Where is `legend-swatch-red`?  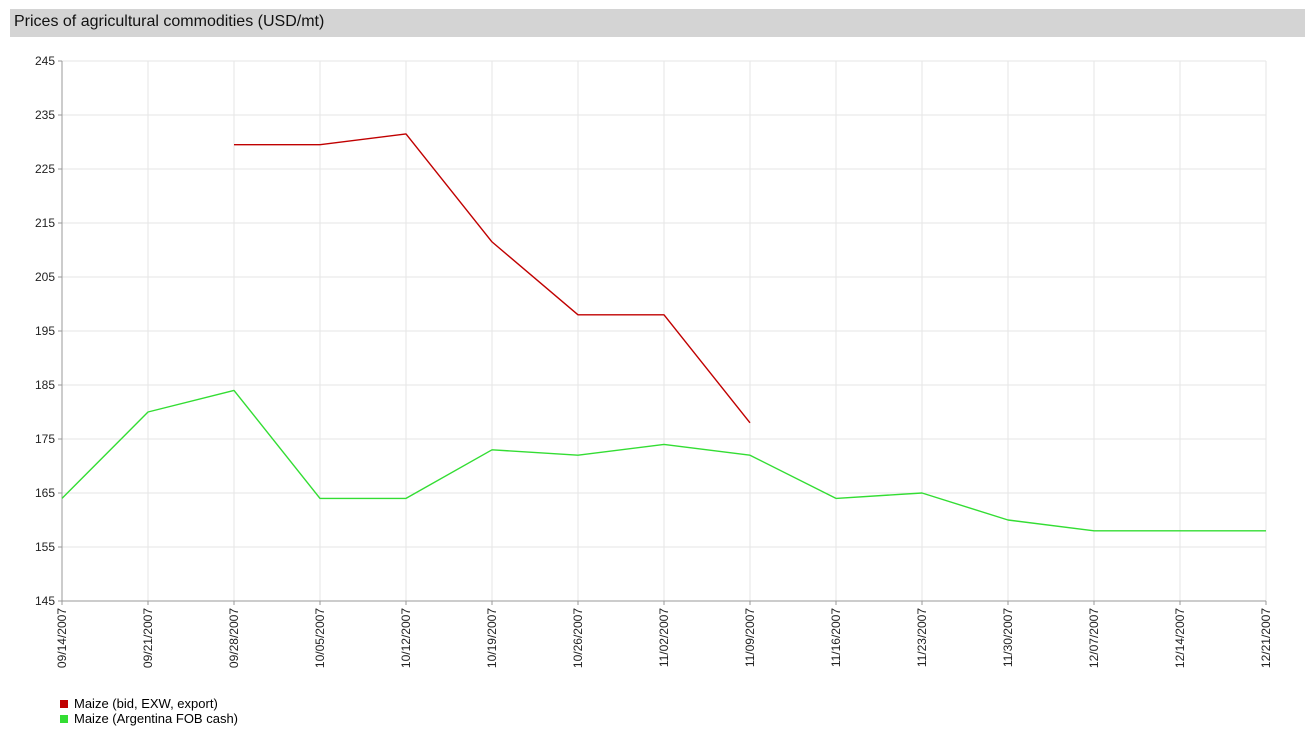 legend-swatch-red is located at coordinates (64, 703).